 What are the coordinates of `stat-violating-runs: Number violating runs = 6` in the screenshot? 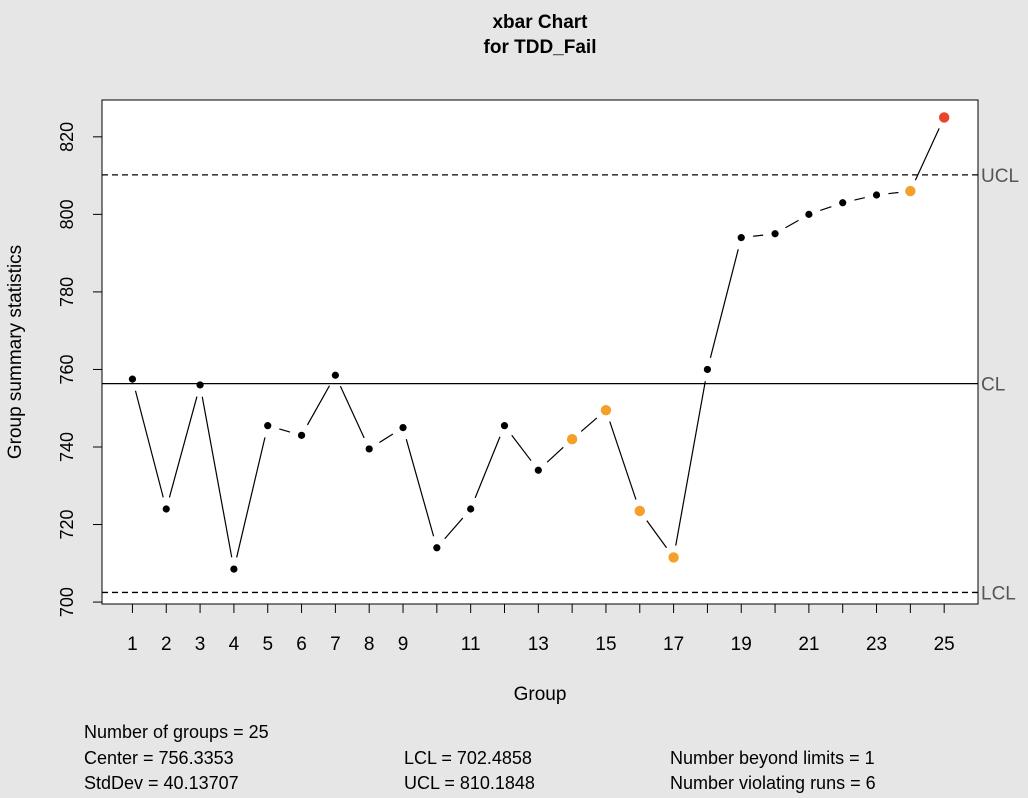 It's located at (773, 783).